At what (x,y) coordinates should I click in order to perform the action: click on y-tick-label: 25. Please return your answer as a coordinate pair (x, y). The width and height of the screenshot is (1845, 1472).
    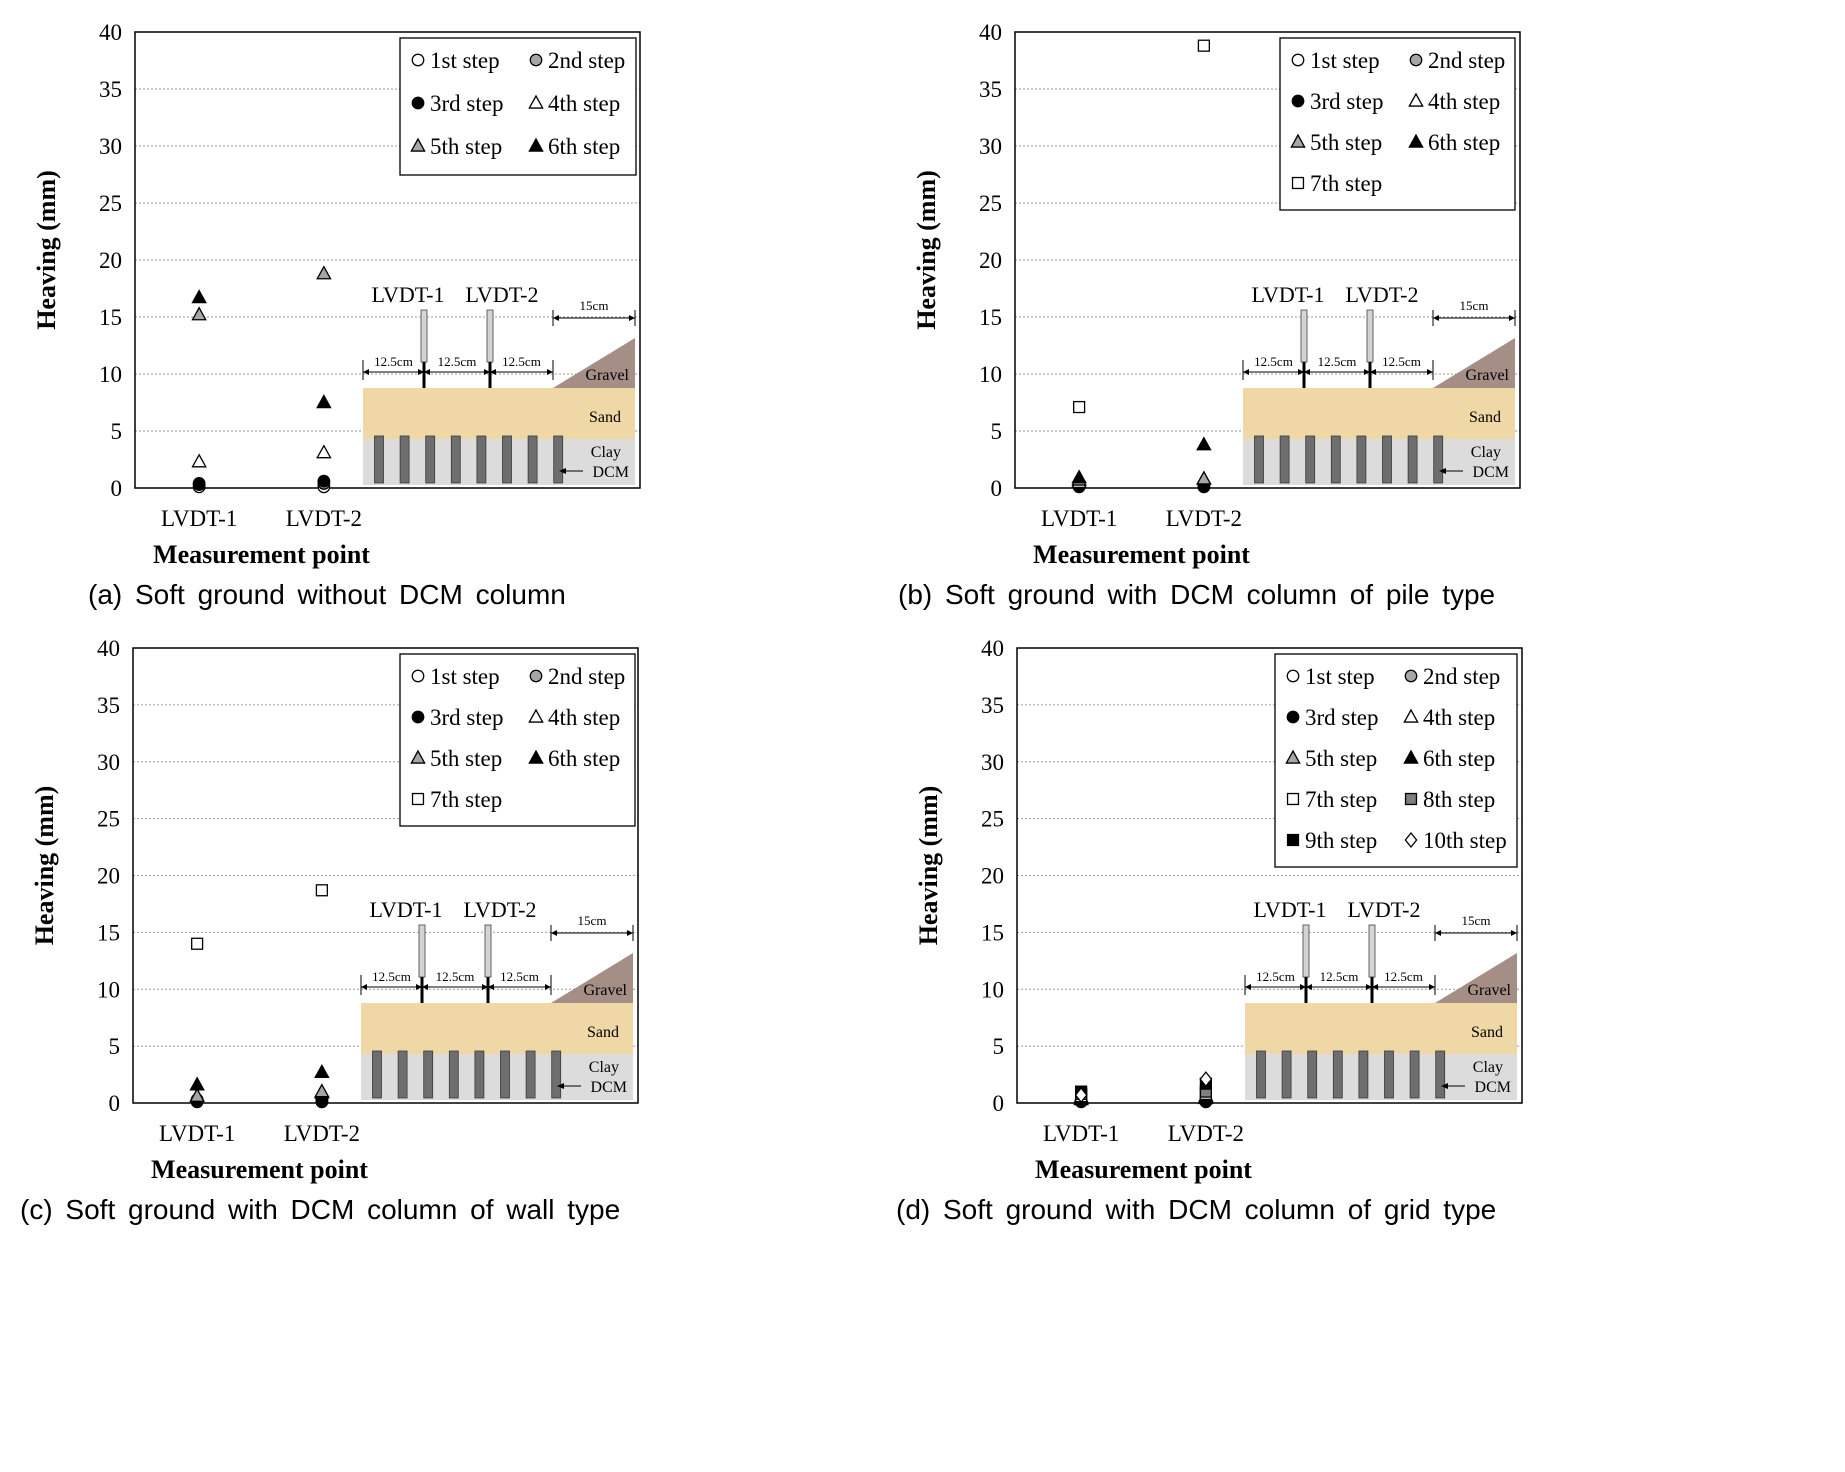
    Looking at the image, I should click on (110, 203).